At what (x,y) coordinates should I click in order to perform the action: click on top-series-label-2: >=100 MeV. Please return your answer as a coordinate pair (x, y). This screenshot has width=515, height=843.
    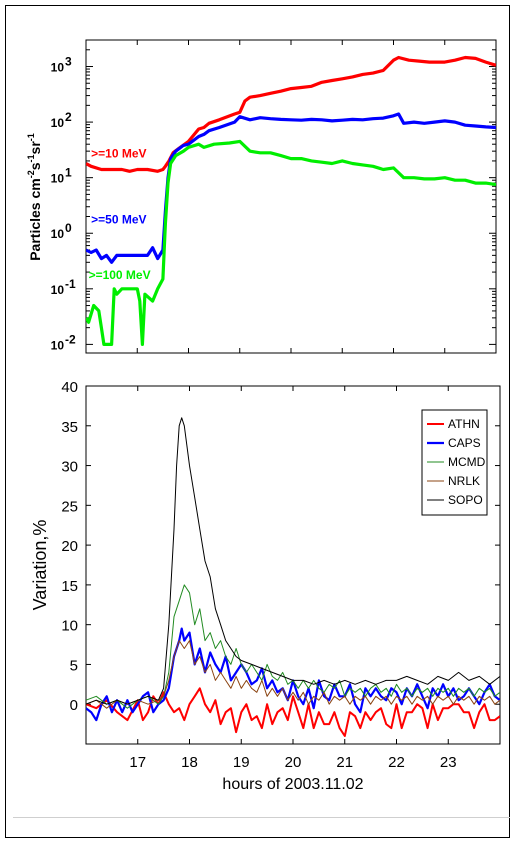
    Looking at the image, I should click on (120, 275).